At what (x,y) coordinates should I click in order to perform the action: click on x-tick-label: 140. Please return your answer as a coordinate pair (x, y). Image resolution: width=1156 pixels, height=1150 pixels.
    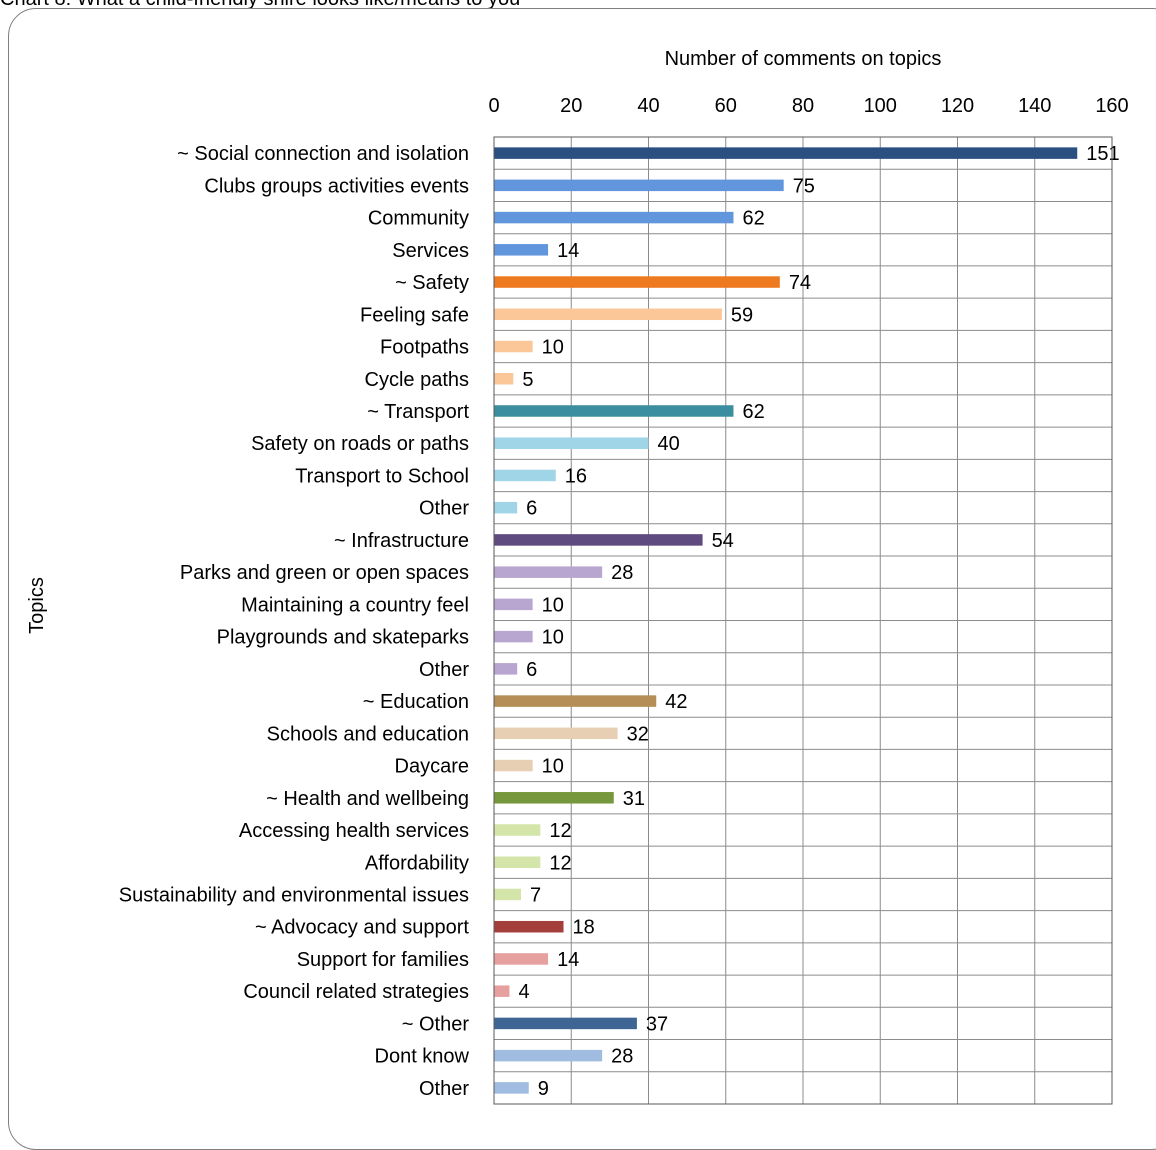
    Looking at the image, I should click on (1034, 106).